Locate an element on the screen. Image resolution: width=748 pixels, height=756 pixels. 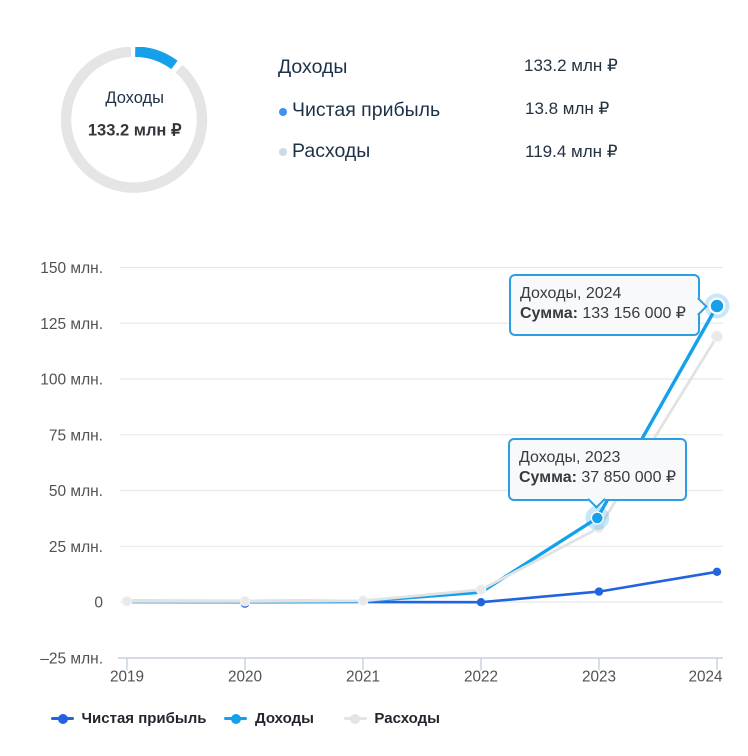
svg-text: 0 is located at coordinates (98, 603).